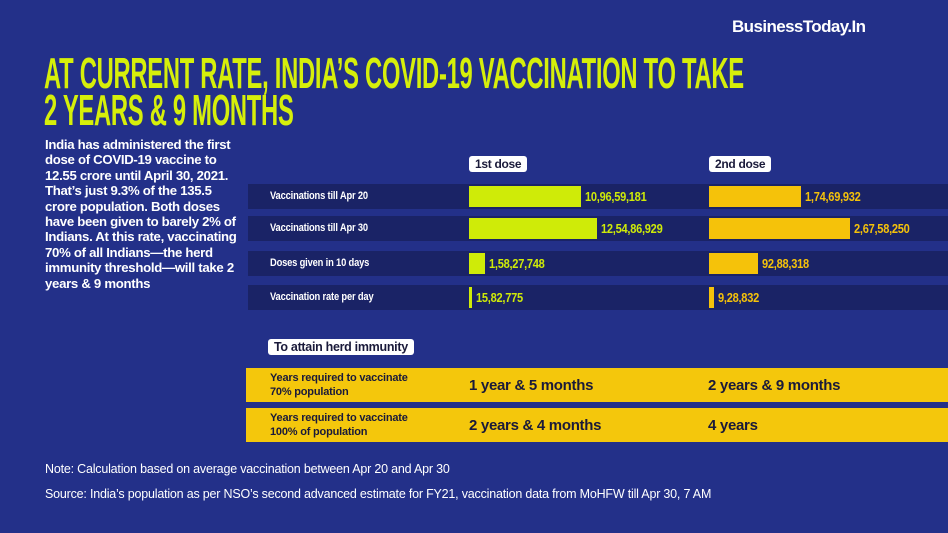 The image size is (948, 533). What do you see at coordinates (531, 385) in the screenshot?
I see `herd-first: 1 year & 5 months` at bounding box center [531, 385].